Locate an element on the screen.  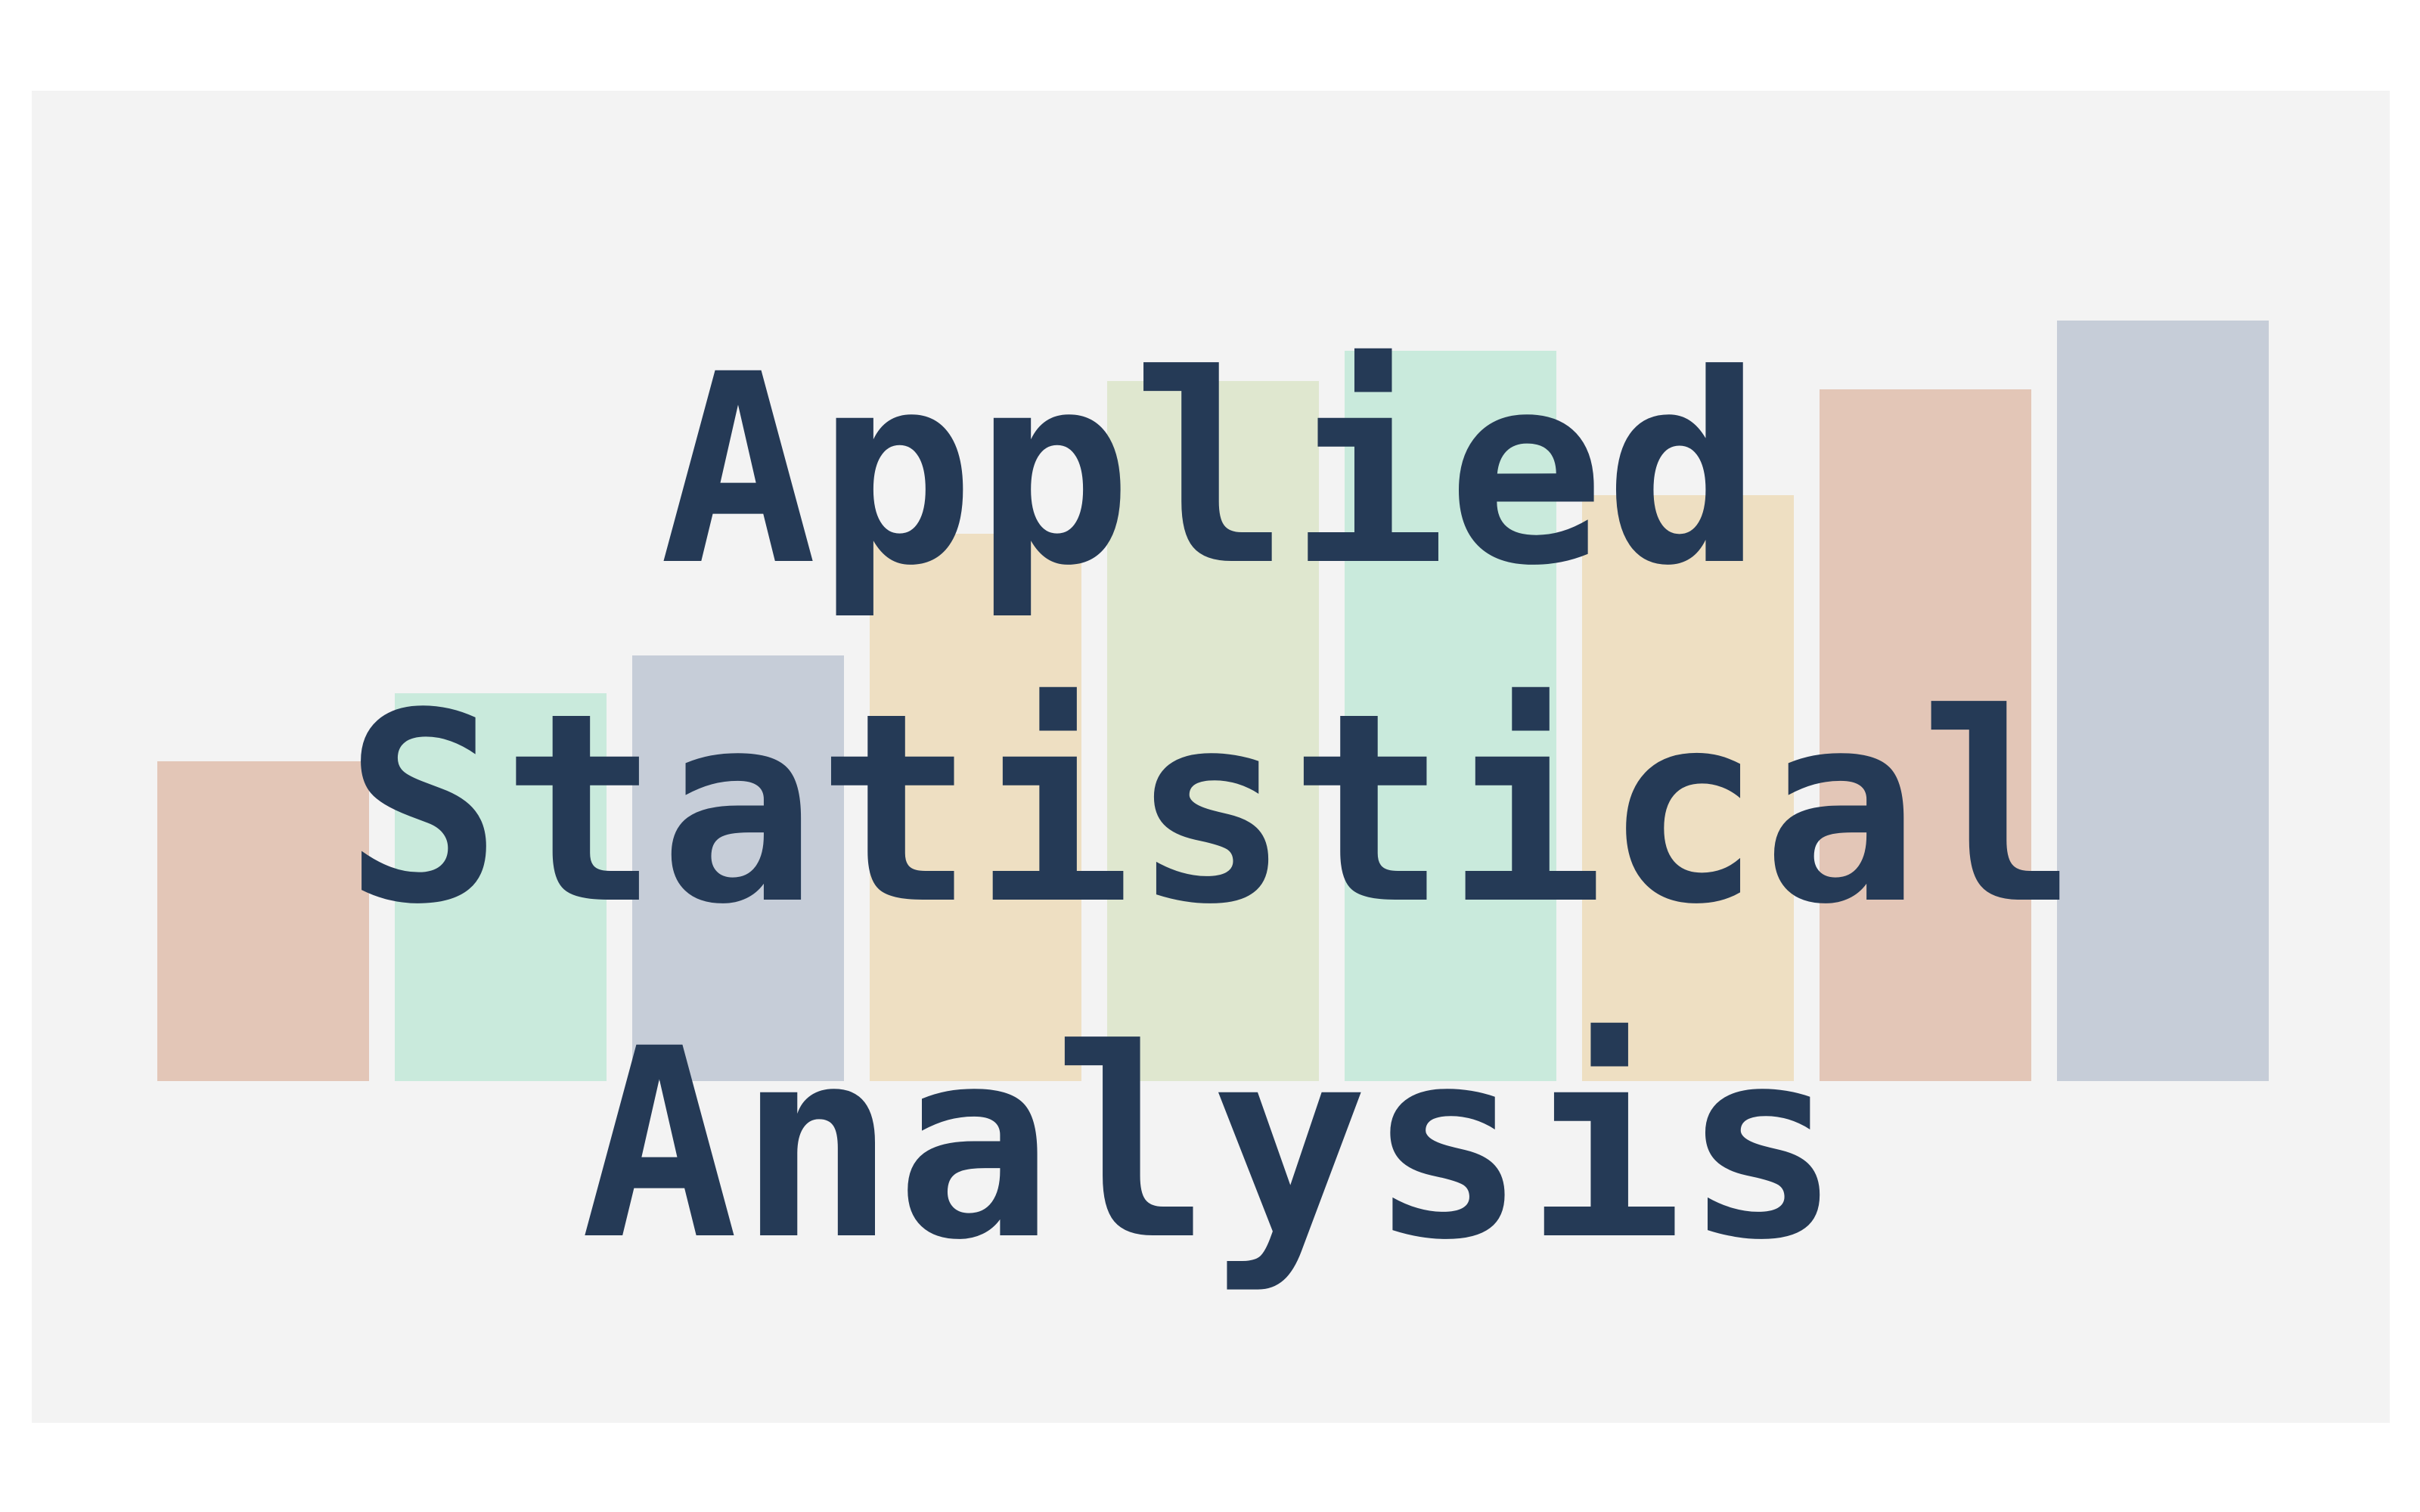
title-line-1: Applied is located at coordinates (1211, 471).